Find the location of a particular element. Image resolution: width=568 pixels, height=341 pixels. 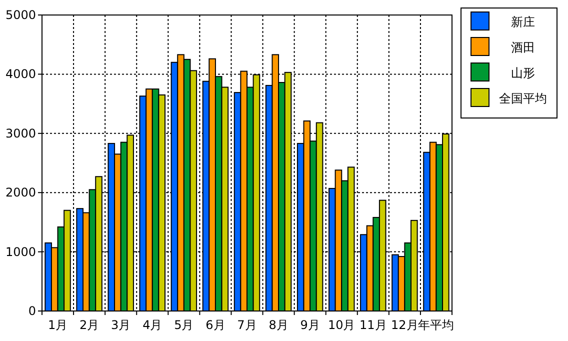

x-tick-label: 6月 is located at coordinates (216, 325).